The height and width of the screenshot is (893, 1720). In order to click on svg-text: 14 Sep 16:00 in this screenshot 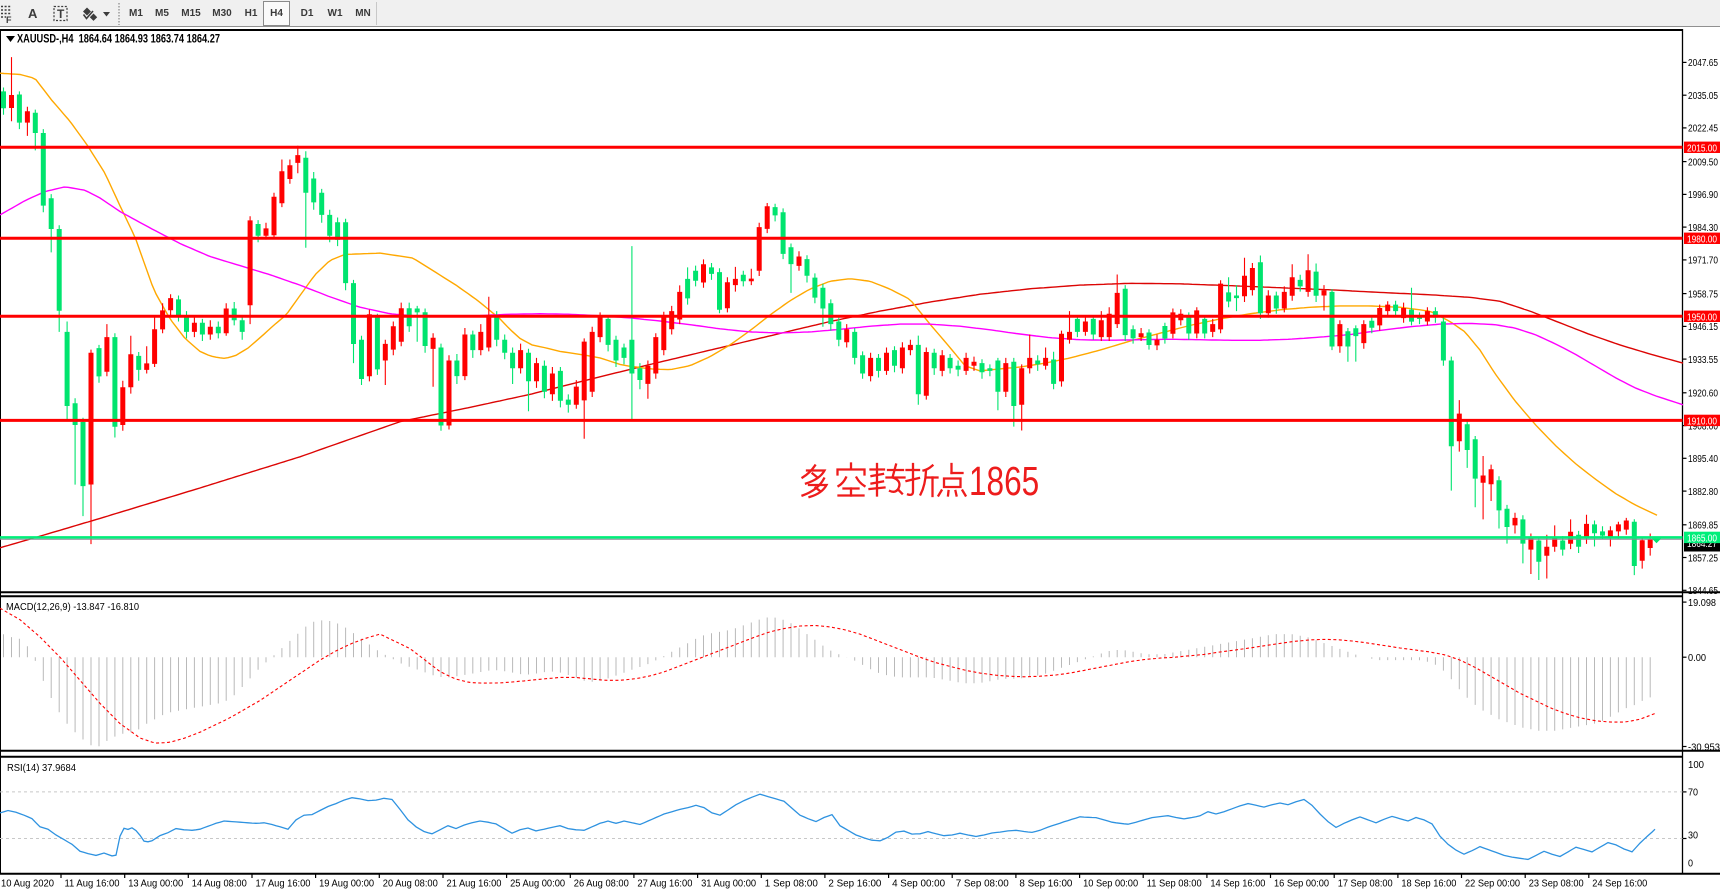, I will do `click(1237, 884)`.